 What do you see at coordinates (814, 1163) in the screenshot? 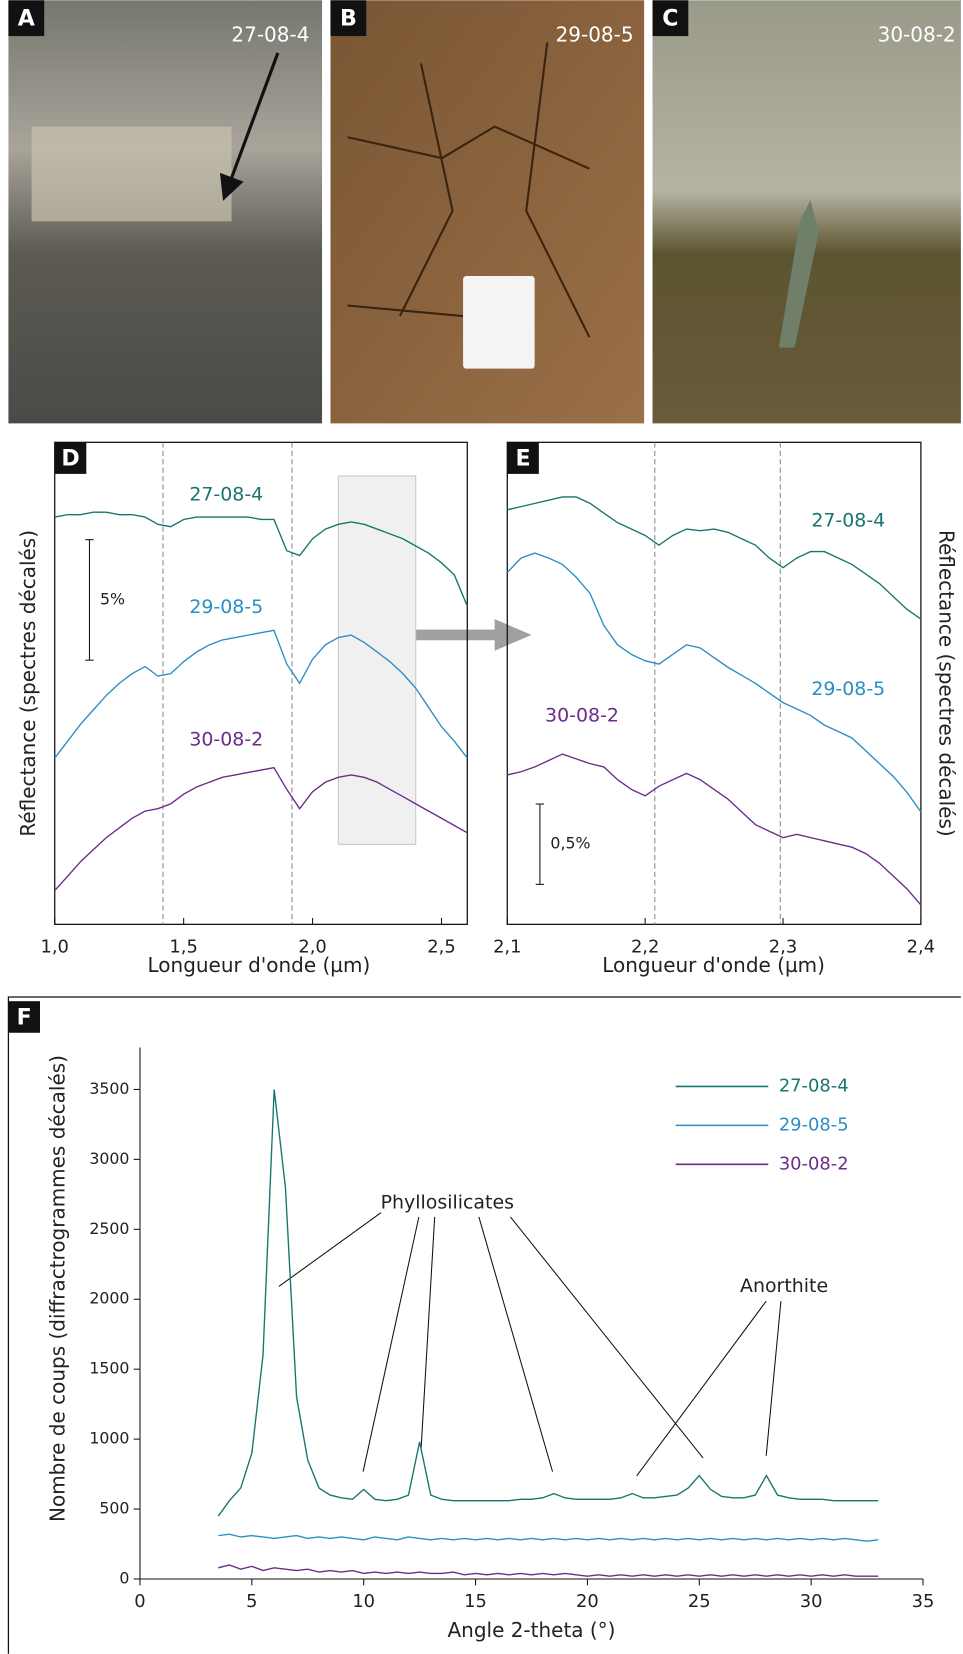
I see `legend-label: 30-08-2` at bounding box center [814, 1163].